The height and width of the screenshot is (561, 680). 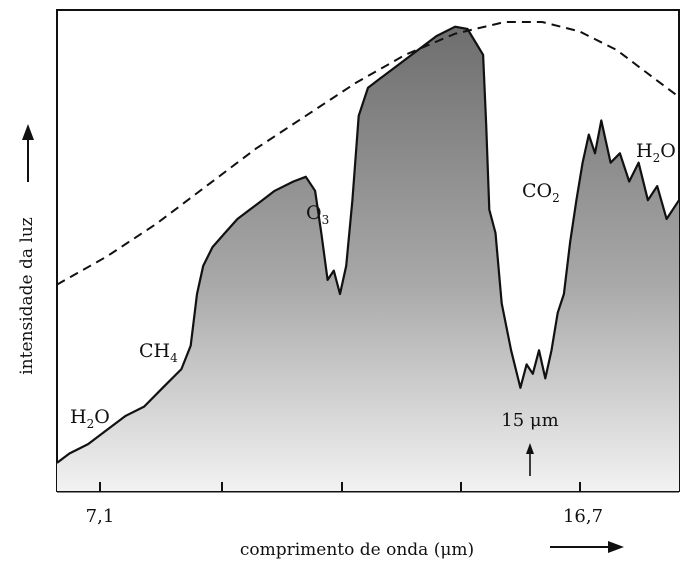 What do you see at coordinates (158, 352) in the screenshot?
I see `annotation-ch4: CH4` at bounding box center [158, 352].